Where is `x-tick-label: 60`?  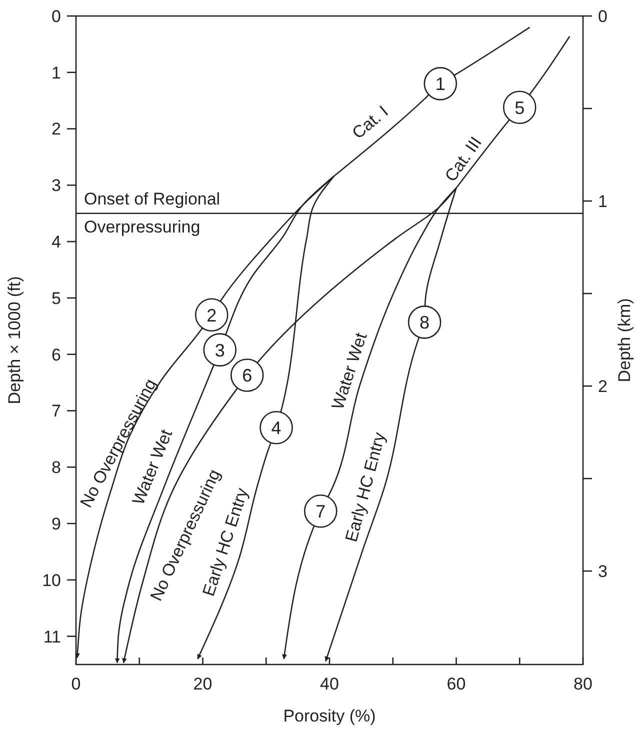 x-tick-label: 60 is located at coordinates (456, 684).